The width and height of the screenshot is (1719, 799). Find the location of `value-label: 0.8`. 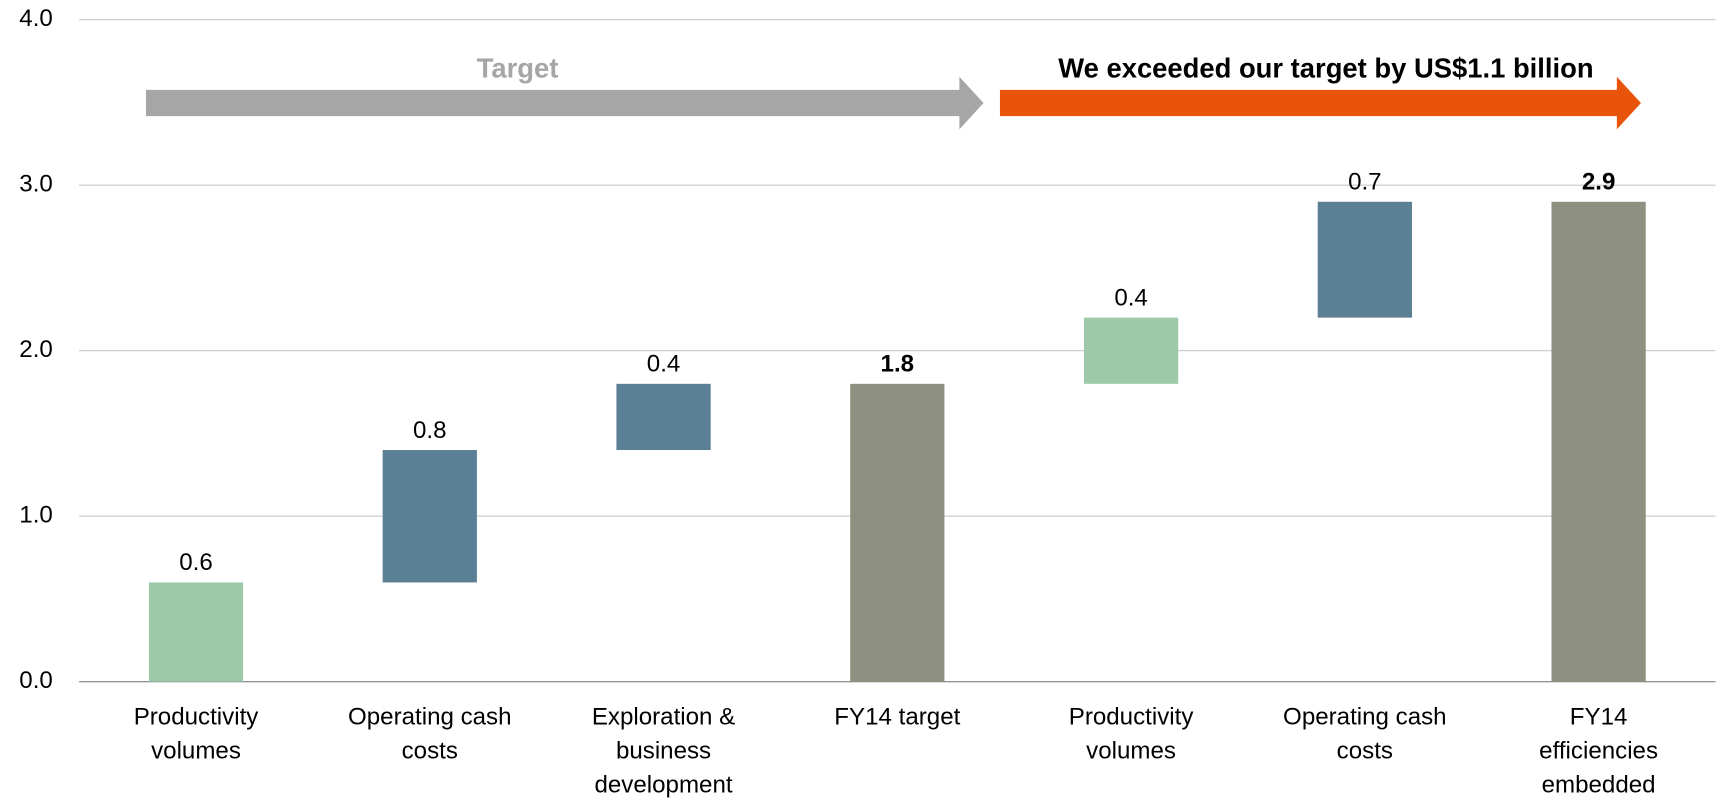

value-label: 0.8 is located at coordinates (430, 430).